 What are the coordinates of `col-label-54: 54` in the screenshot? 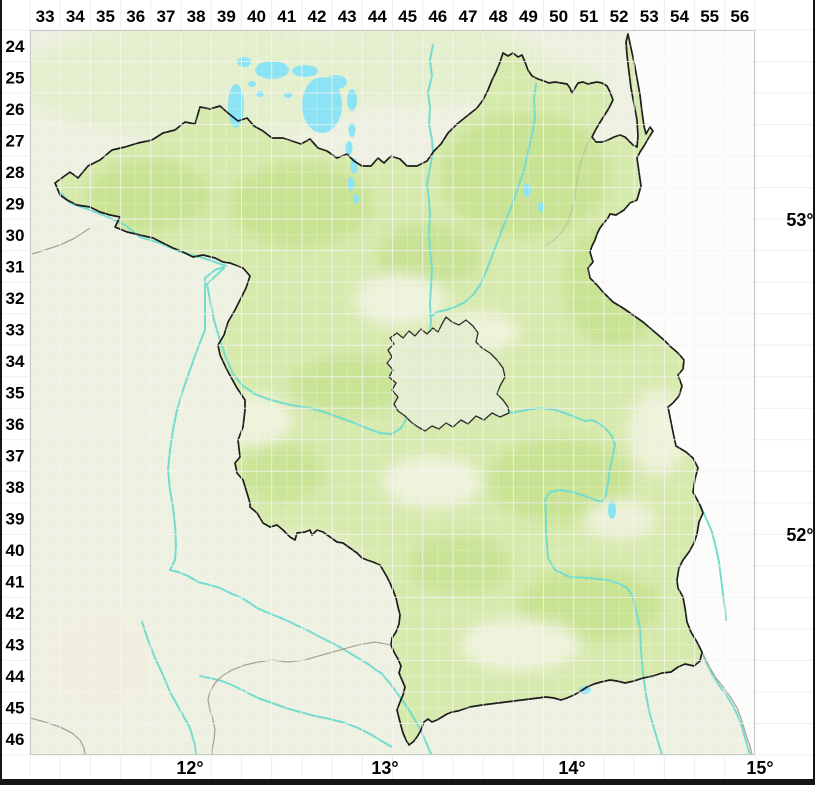 It's located at (679, 16).